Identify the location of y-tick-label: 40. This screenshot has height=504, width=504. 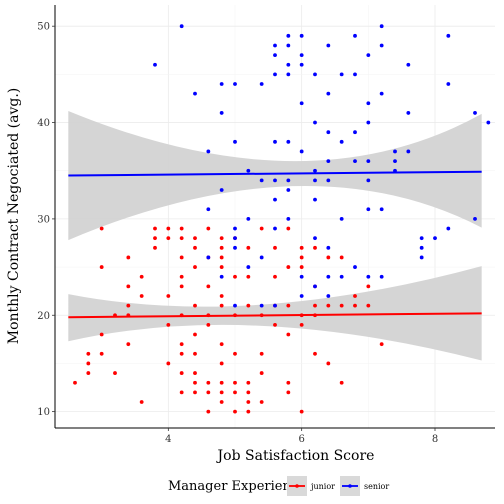
(43, 123).